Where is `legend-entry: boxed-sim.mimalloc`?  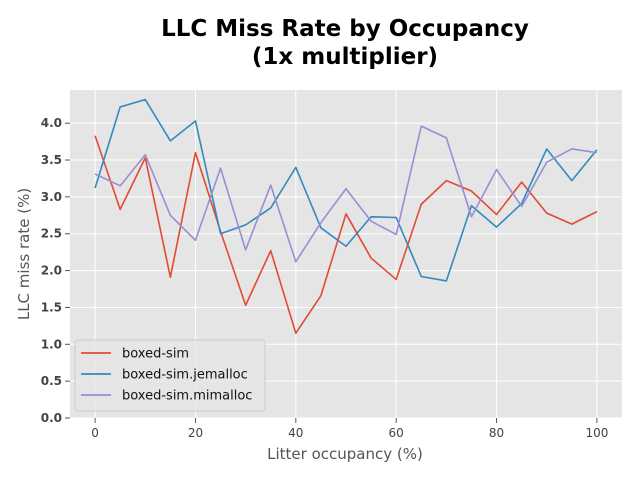
legend-entry: boxed-sim.mimalloc is located at coordinates (187, 396).